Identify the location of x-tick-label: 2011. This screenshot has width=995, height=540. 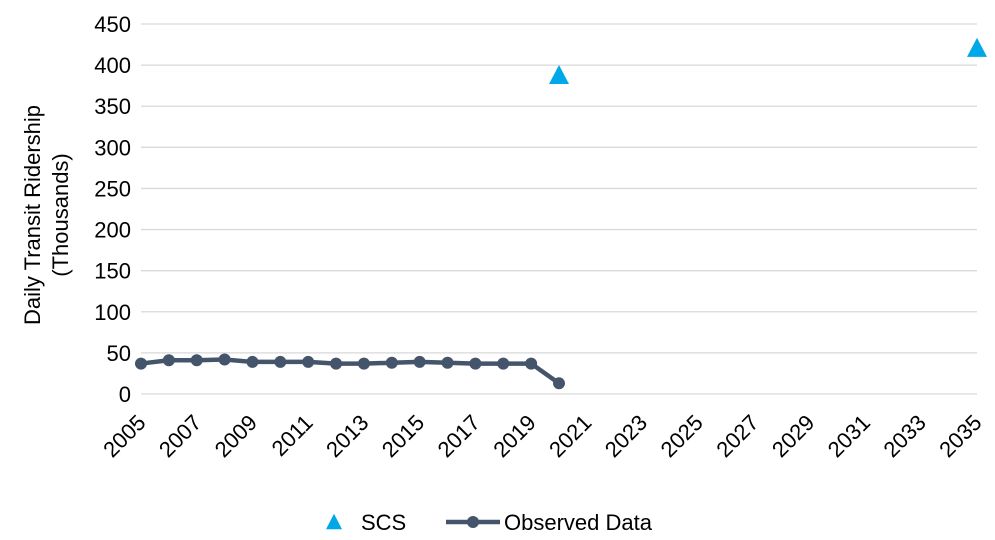
(292, 435).